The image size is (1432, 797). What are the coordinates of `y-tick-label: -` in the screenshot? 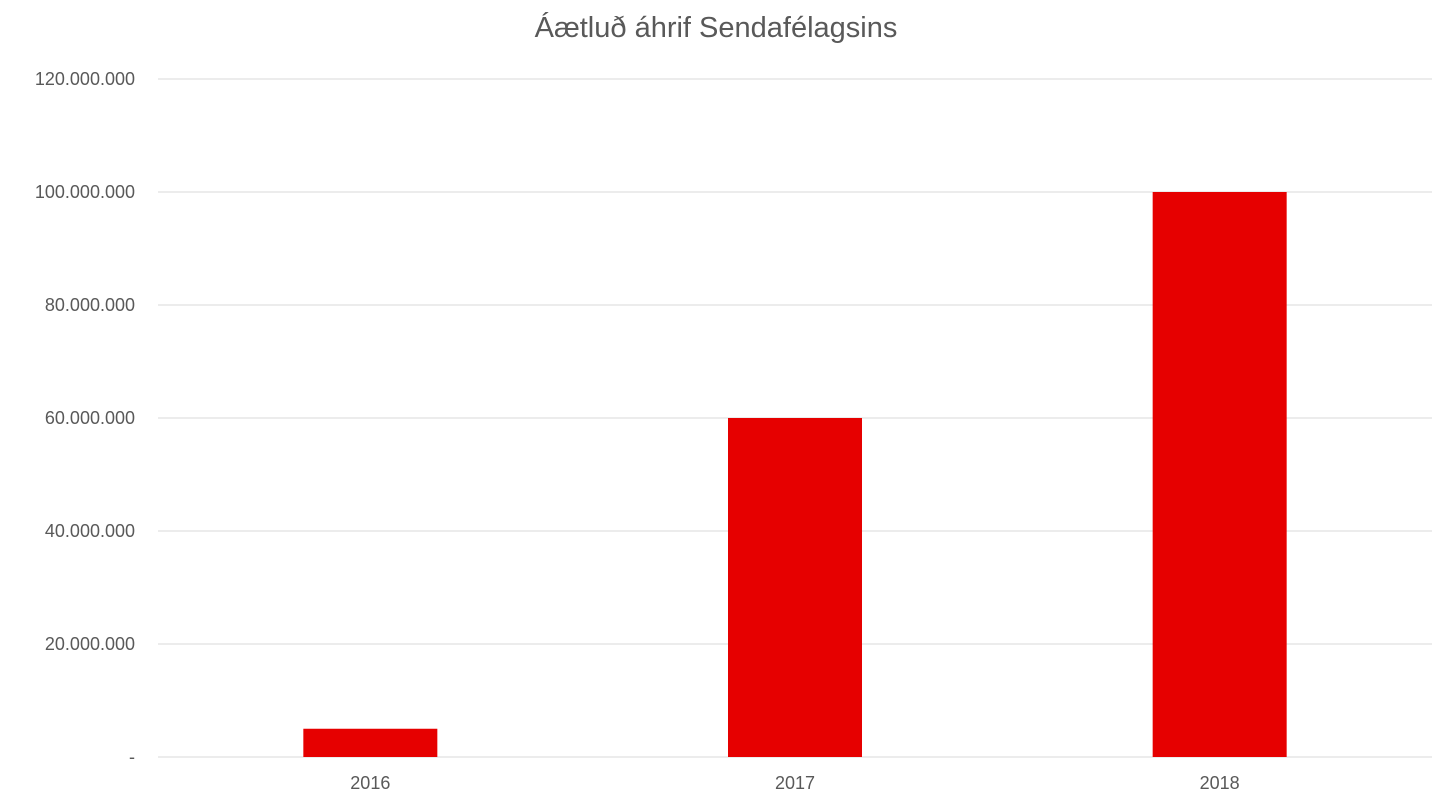 It's located at (132, 757).